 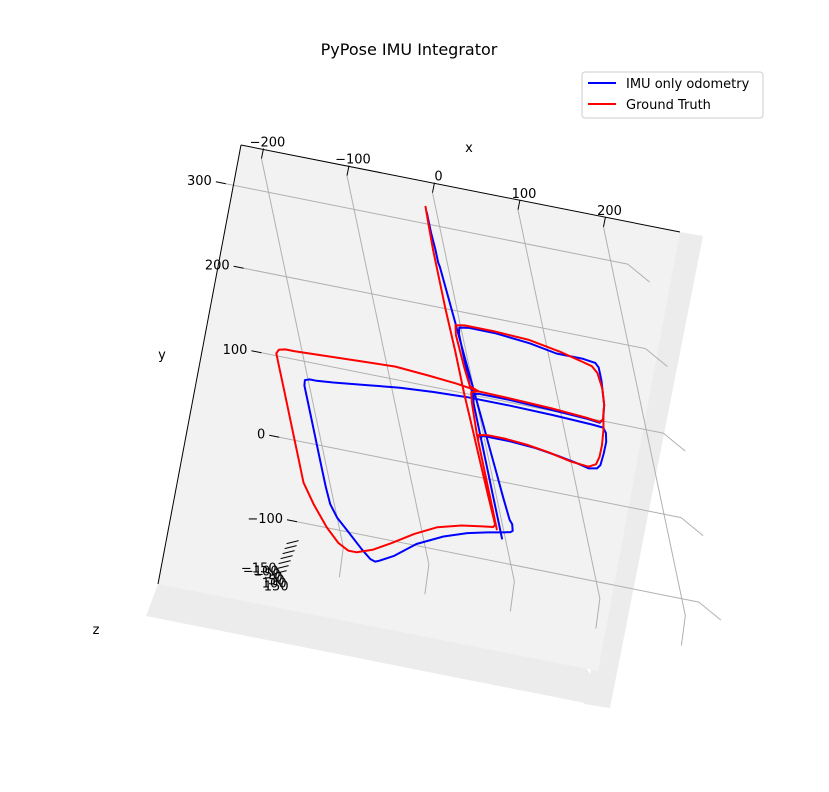 What do you see at coordinates (353, 160) in the screenshot?
I see `x-tick-label: −100` at bounding box center [353, 160].